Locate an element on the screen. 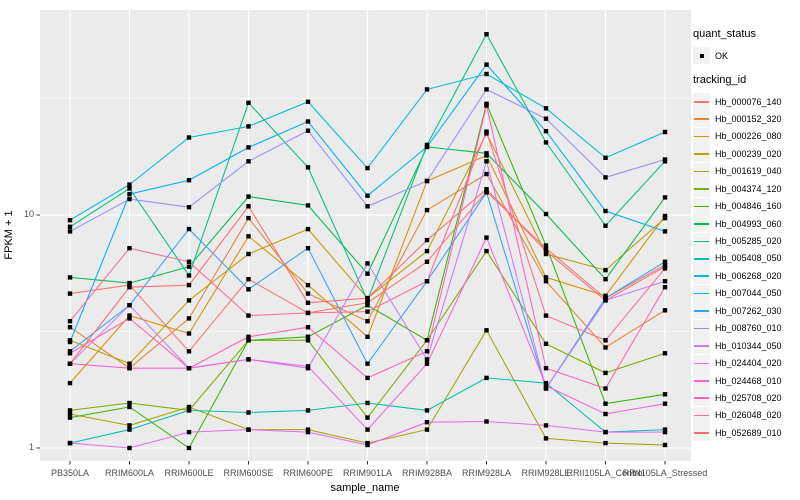 Image resolution: width=800 pixels, height=500 pixels. legend-item: Hb_024404_020 is located at coordinates (746, 363).